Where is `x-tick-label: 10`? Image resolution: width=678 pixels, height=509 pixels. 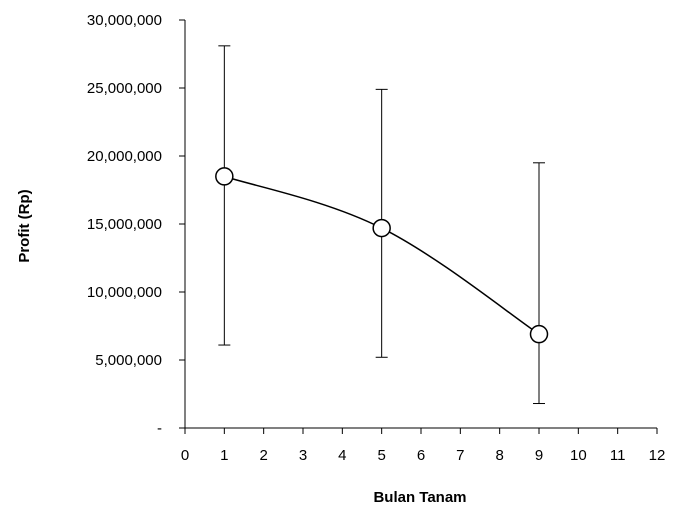
x-tick-label: 10 is located at coordinates (578, 455).